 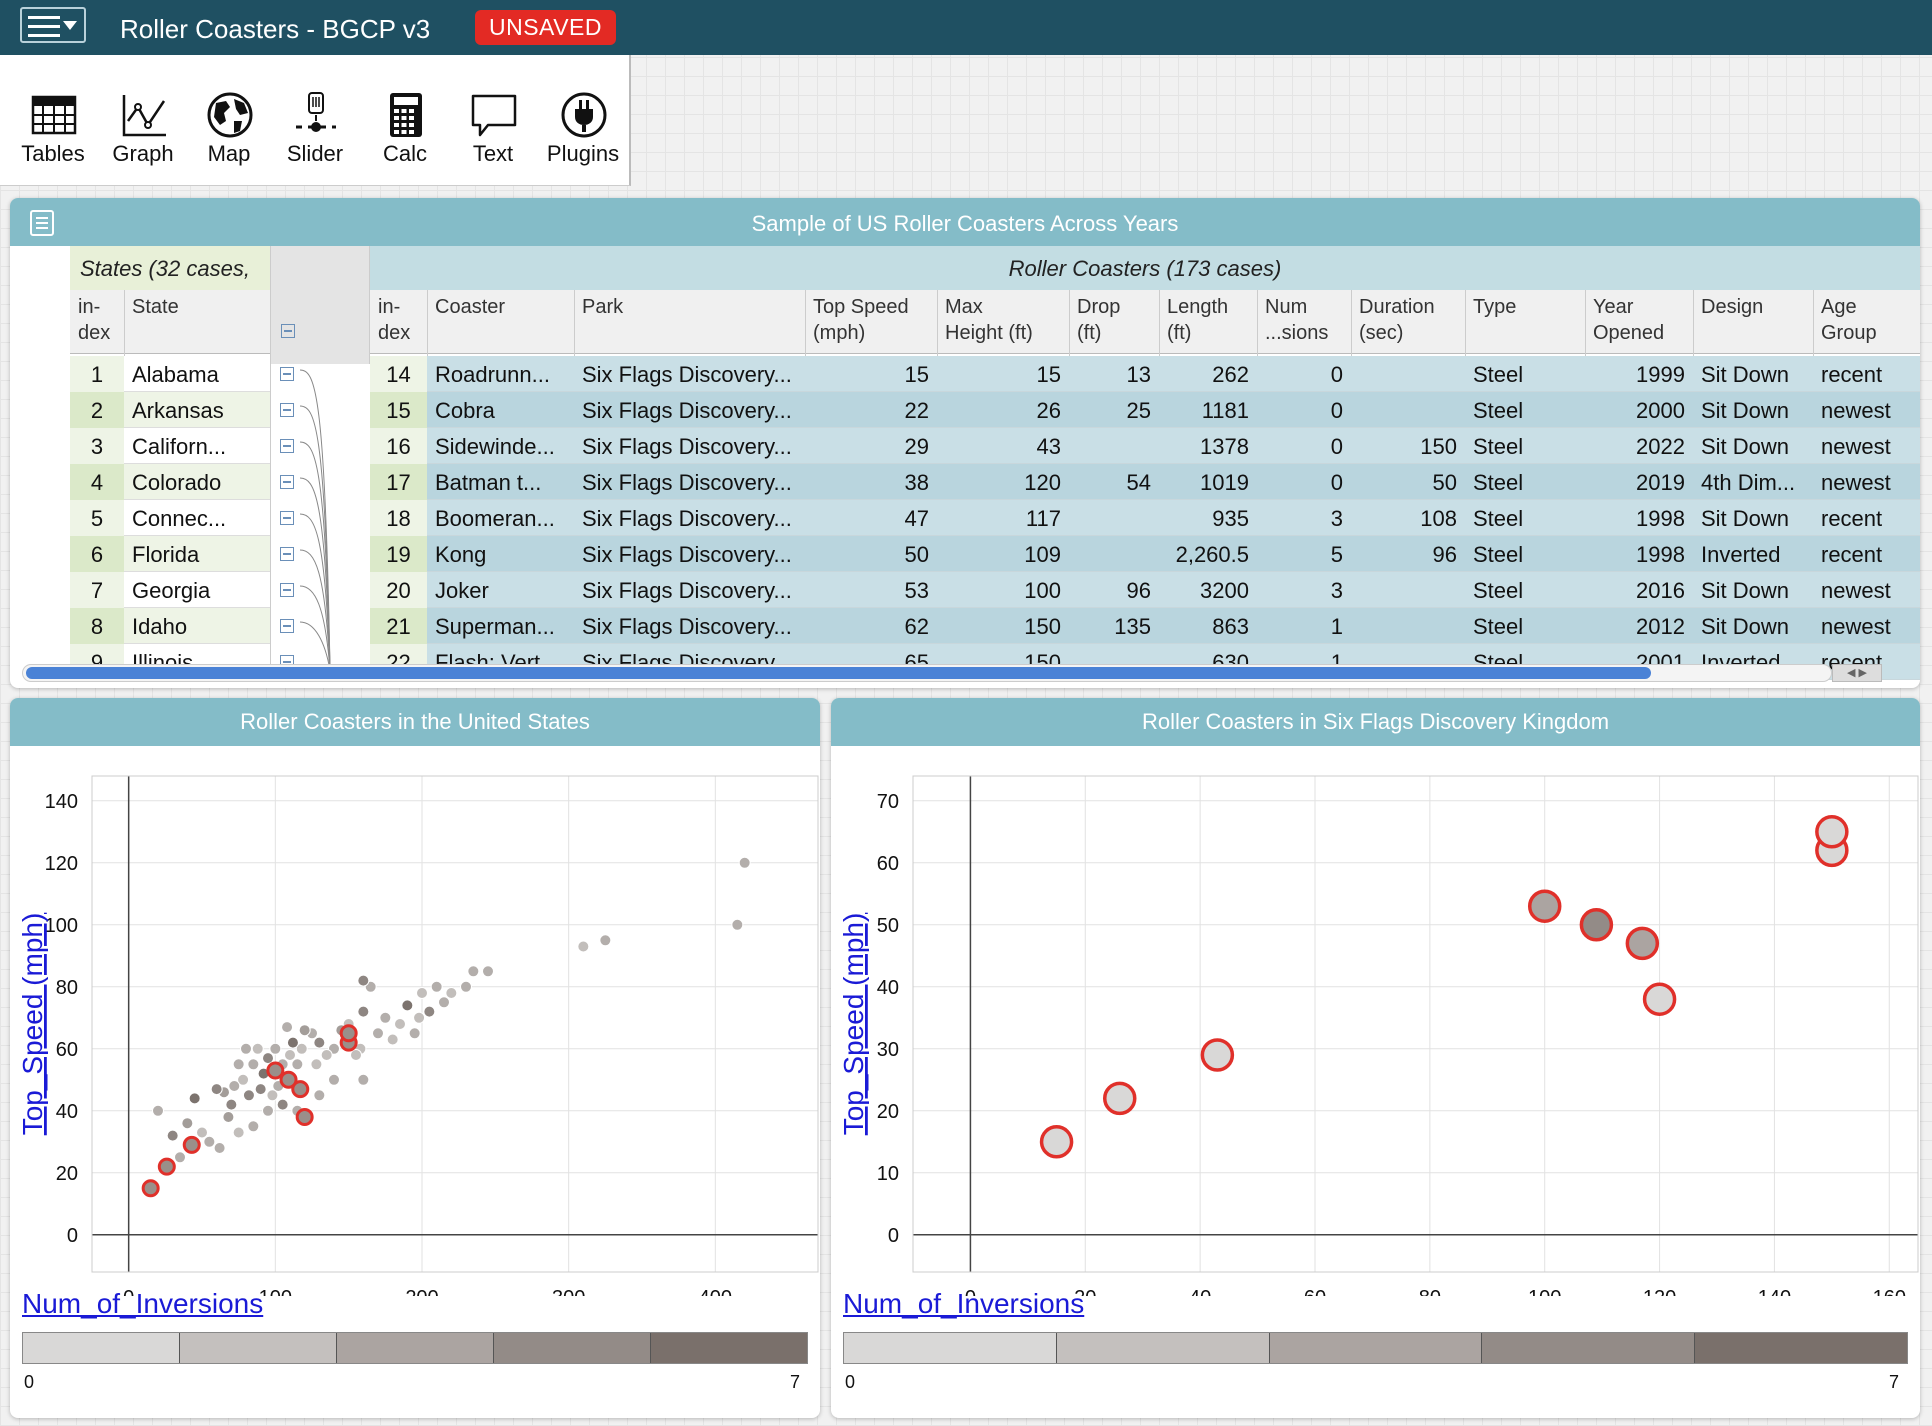 What do you see at coordinates (1660, 626) in the screenshot?
I see `table-cell: 2012` at bounding box center [1660, 626].